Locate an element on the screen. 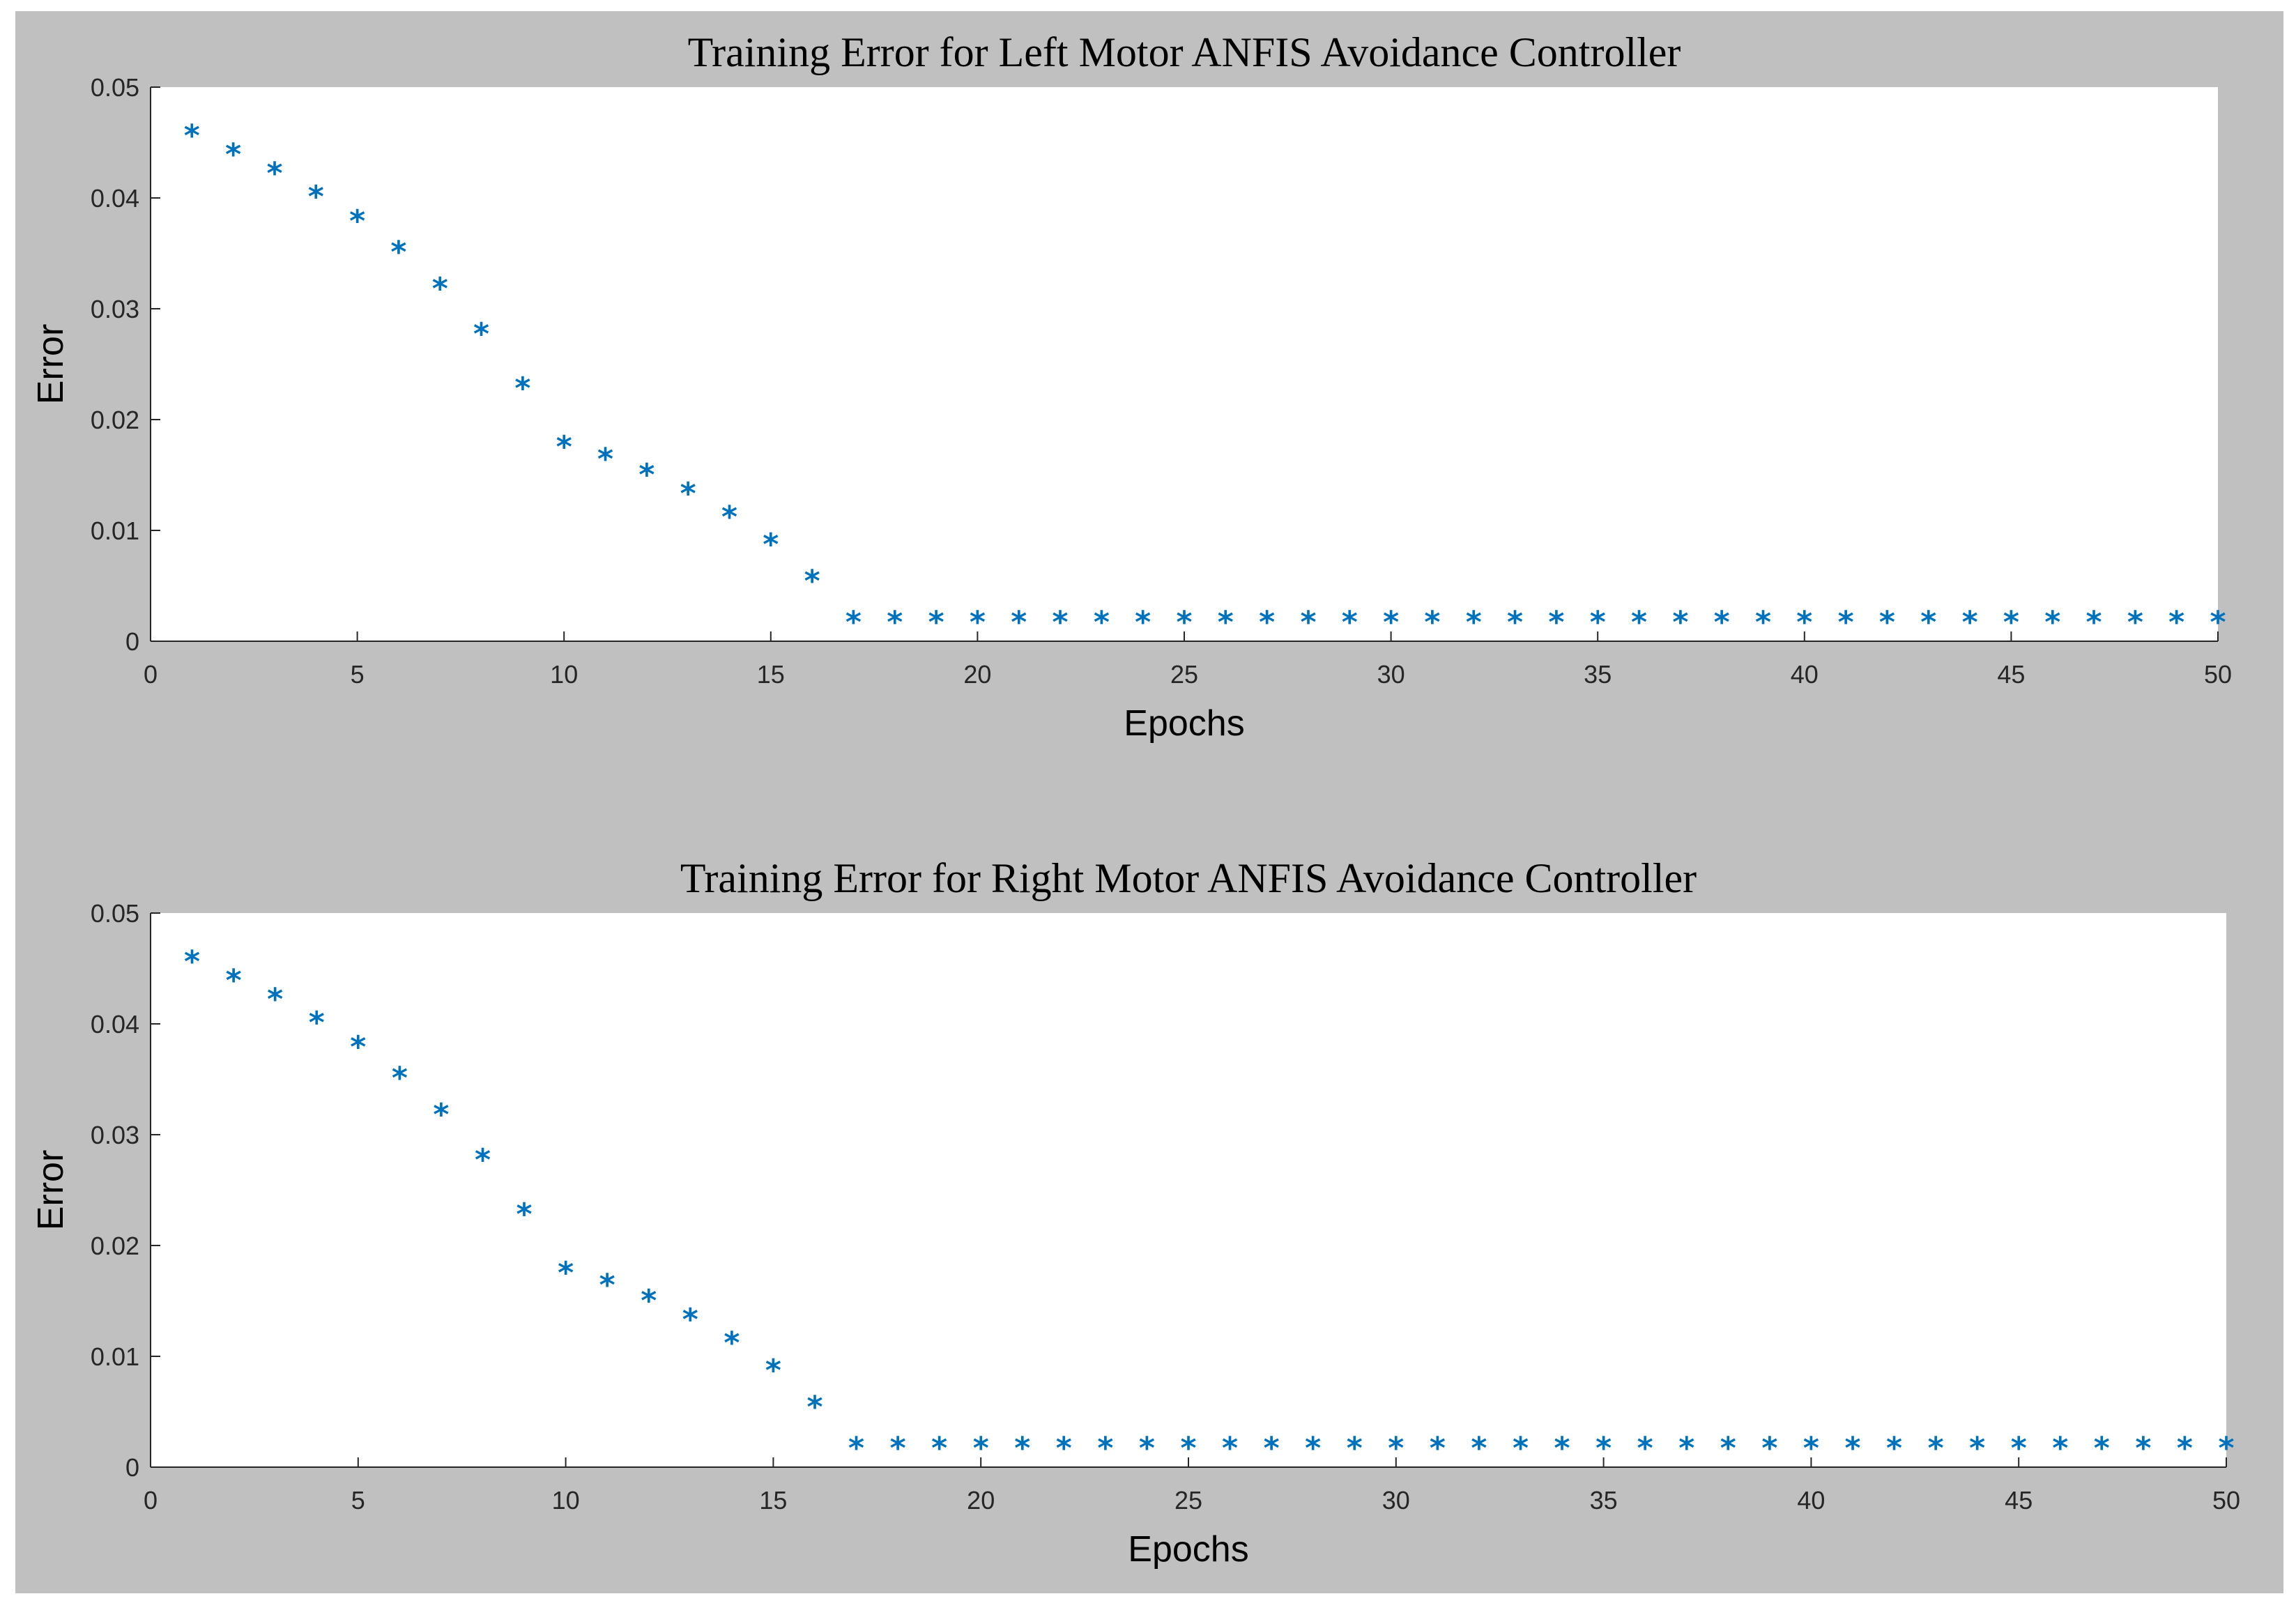 The width and height of the screenshot is (2296, 1617). x-tick-label: 50 is located at coordinates (2226, 1500).